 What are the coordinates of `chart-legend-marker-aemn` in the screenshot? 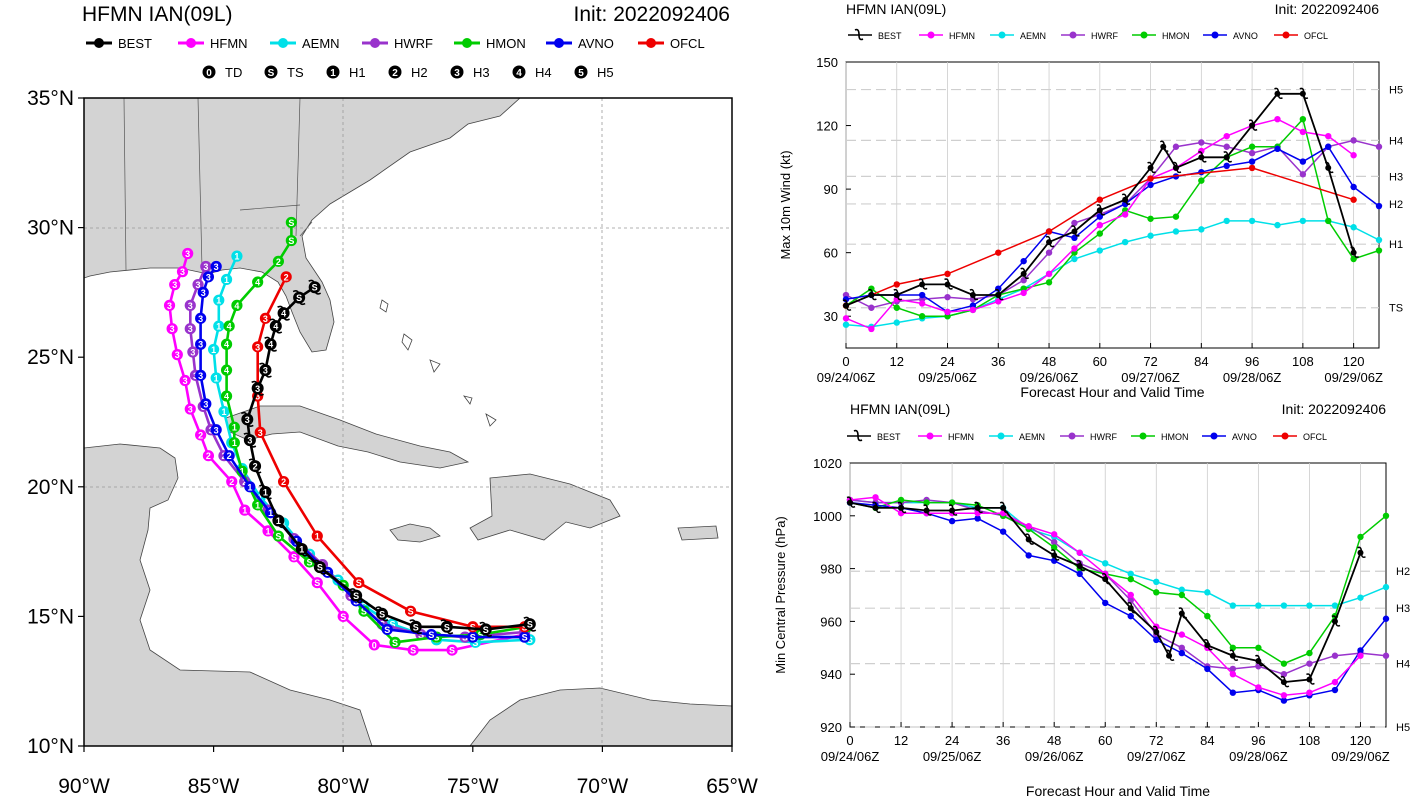 It's located at (1001, 436).